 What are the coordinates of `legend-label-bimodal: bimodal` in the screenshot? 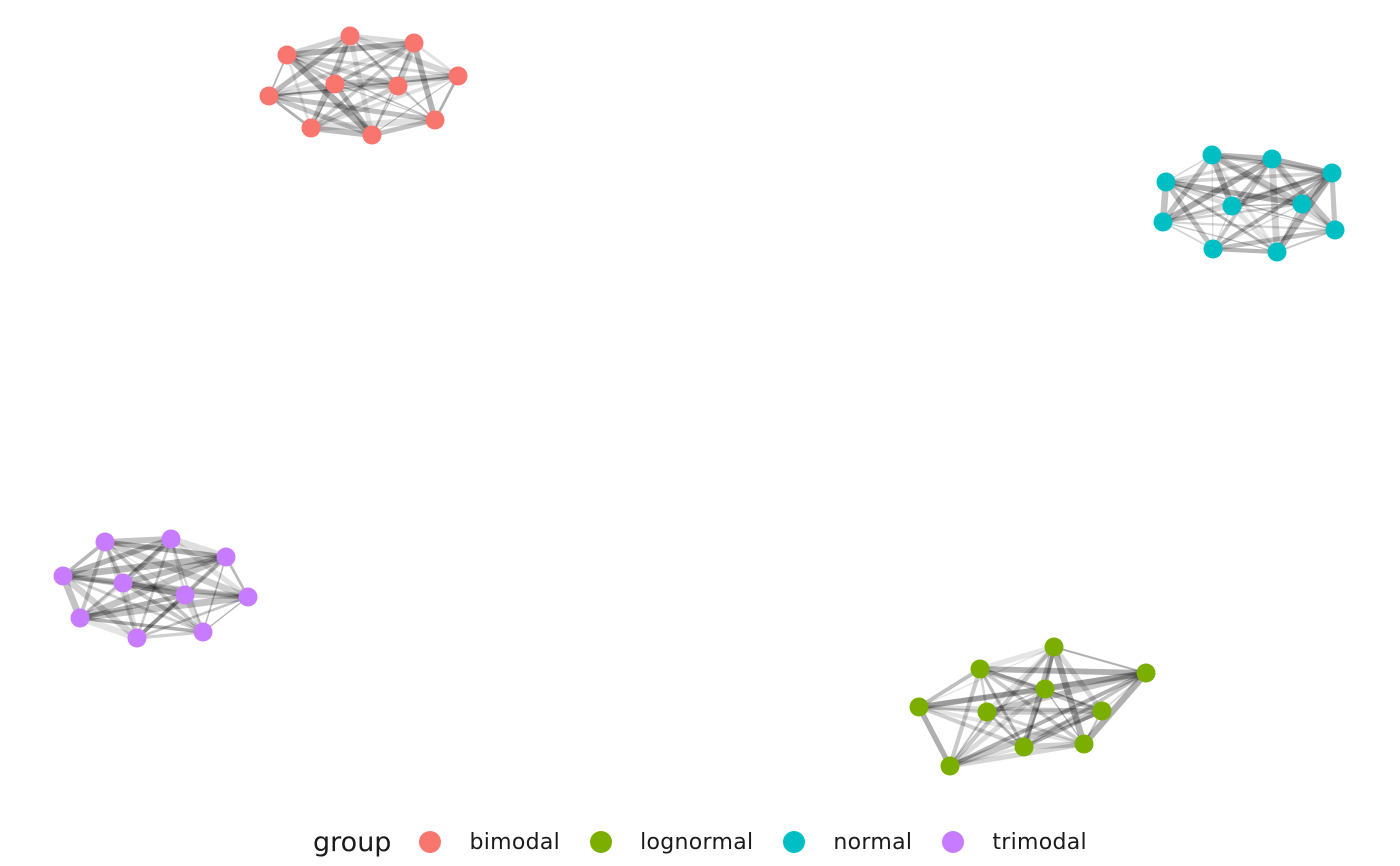 It's located at (515, 842).